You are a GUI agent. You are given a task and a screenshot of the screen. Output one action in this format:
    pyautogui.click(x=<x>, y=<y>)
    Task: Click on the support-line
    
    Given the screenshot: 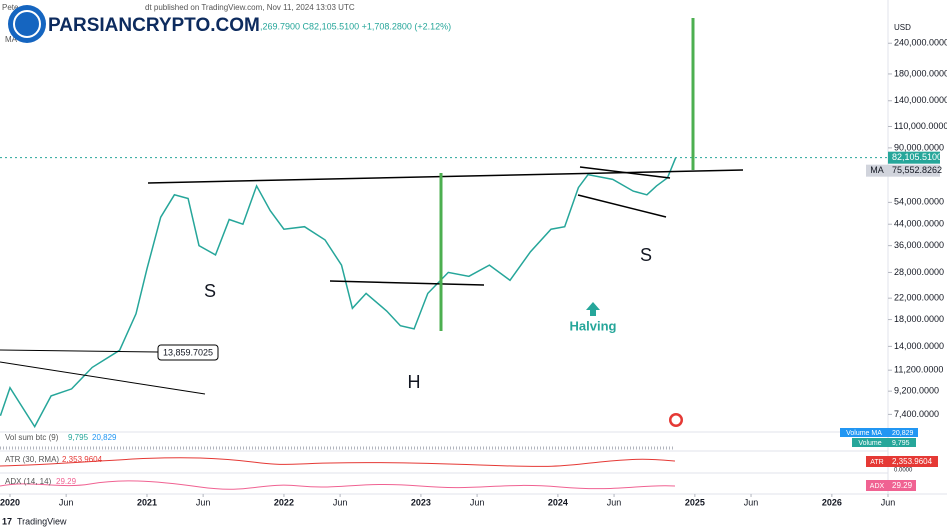 What is the action you would take?
    pyautogui.click(x=407, y=283)
    